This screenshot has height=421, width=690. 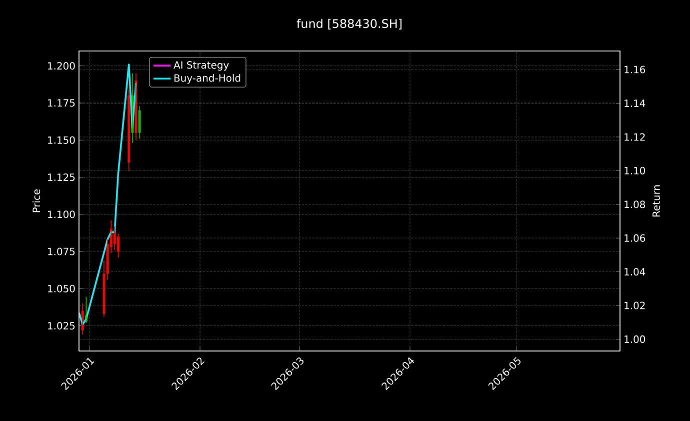 What do you see at coordinates (61, 326) in the screenshot?
I see `y-tick-label: 1.025` at bounding box center [61, 326].